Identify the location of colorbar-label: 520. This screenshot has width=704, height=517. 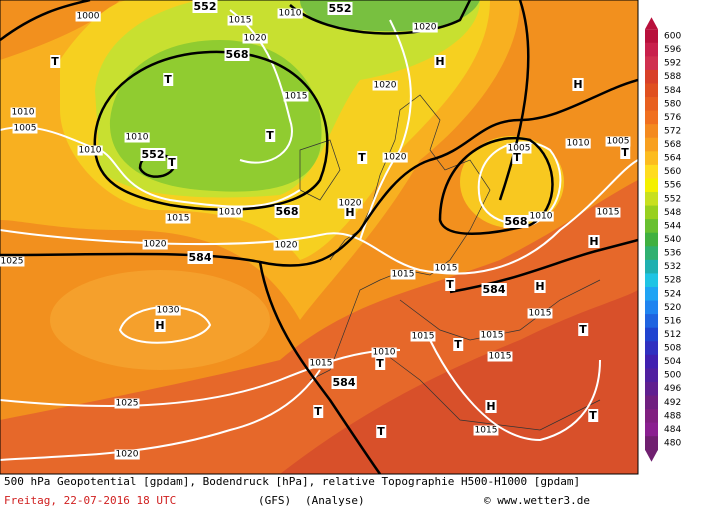
(672, 308).